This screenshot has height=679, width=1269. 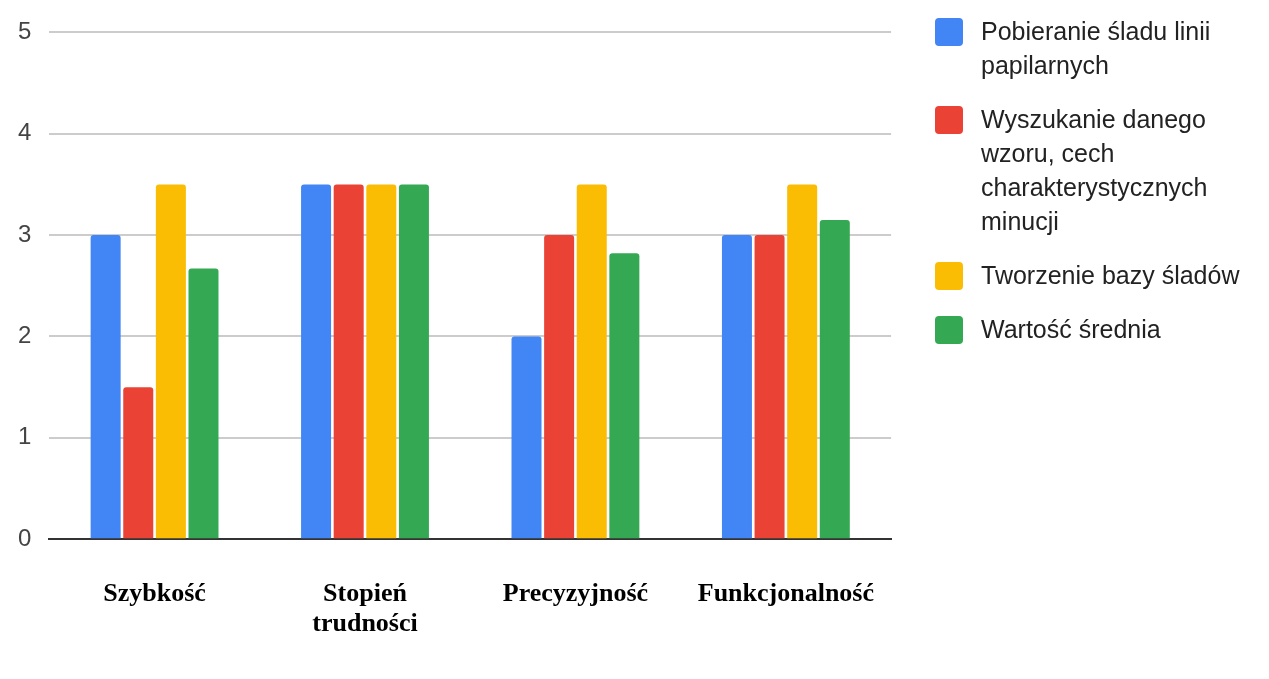 What do you see at coordinates (365, 607) in the screenshot?
I see `x-tick-label: Stopień trudności` at bounding box center [365, 607].